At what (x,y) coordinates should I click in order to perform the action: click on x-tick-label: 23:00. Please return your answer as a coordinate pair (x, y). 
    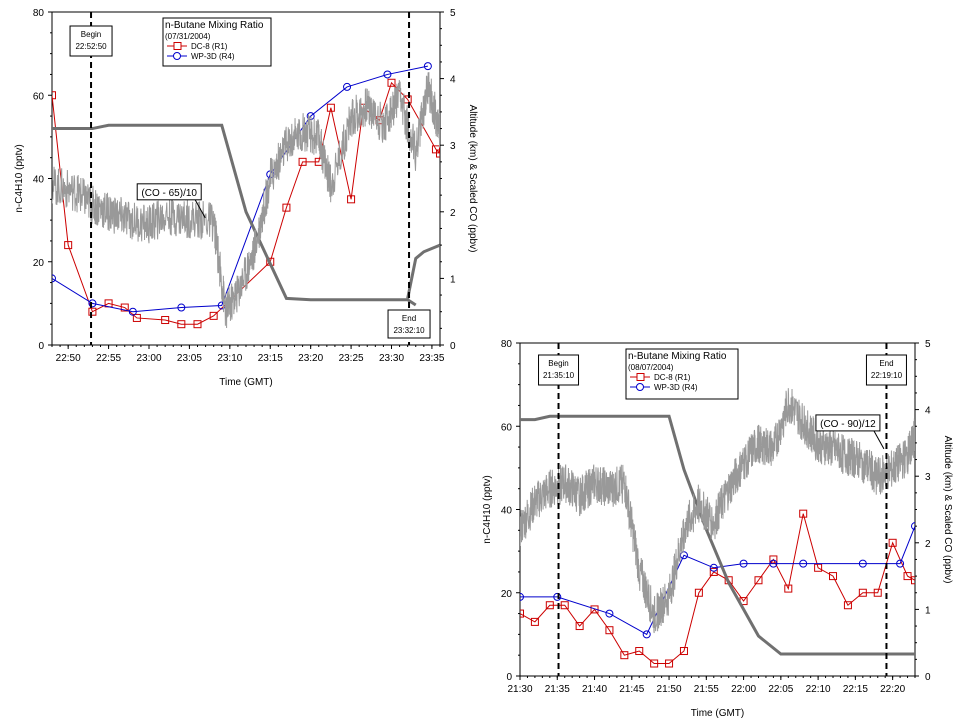
    Looking at the image, I should click on (148, 358).